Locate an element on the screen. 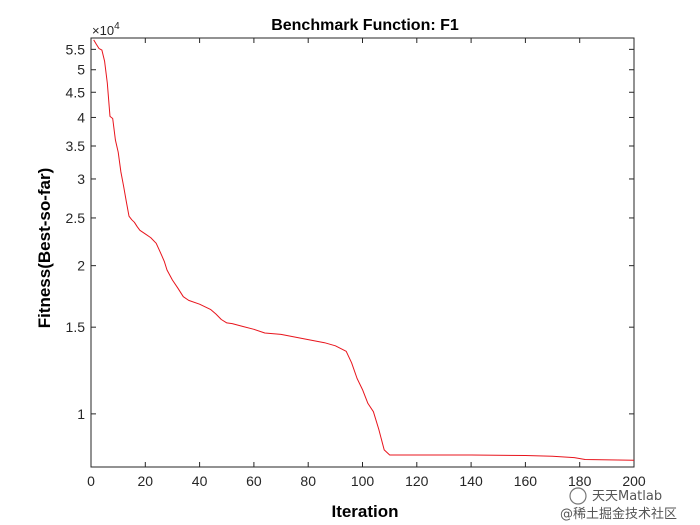  y-tick-label: 2 is located at coordinates (81, 266).